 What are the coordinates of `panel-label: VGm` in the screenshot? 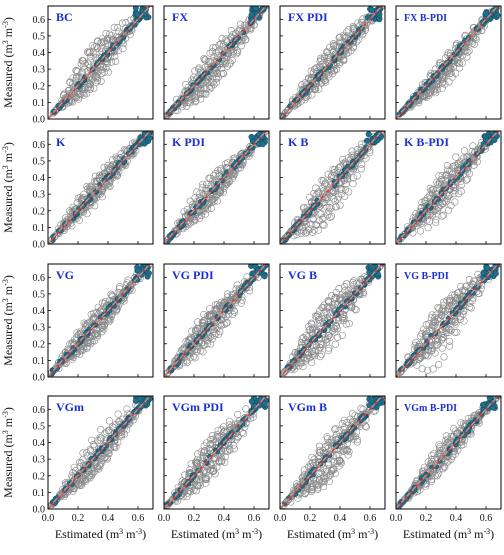 It's located at (70, 407).